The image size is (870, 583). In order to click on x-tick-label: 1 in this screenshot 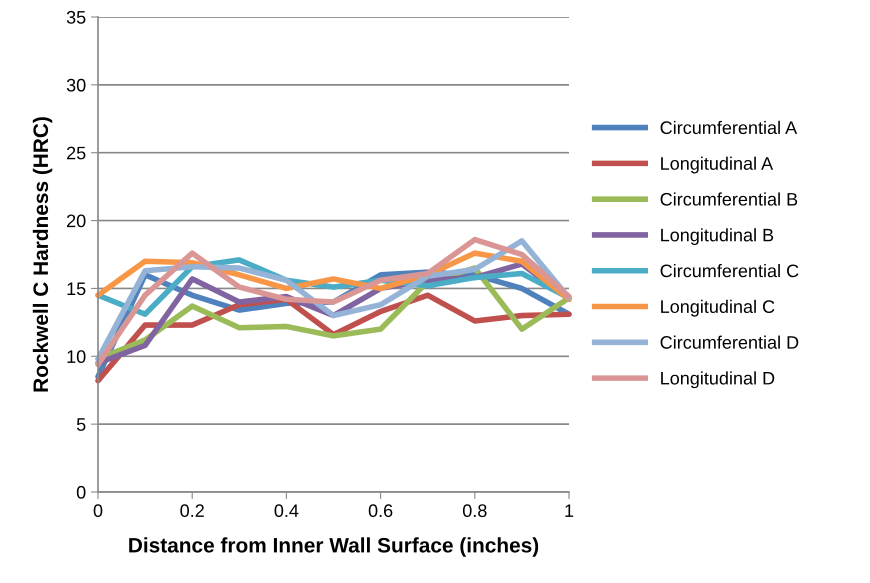, I will do `click(569, 510)`.